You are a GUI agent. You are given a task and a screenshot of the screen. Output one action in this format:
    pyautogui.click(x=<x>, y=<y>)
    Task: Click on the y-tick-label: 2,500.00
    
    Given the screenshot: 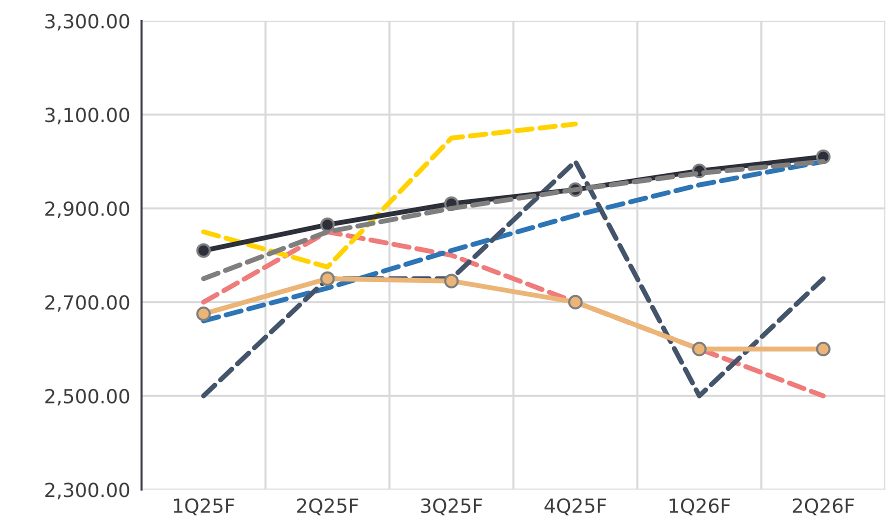 What is the action you would take?
    pyautogui.click(x=87, y=397)
    